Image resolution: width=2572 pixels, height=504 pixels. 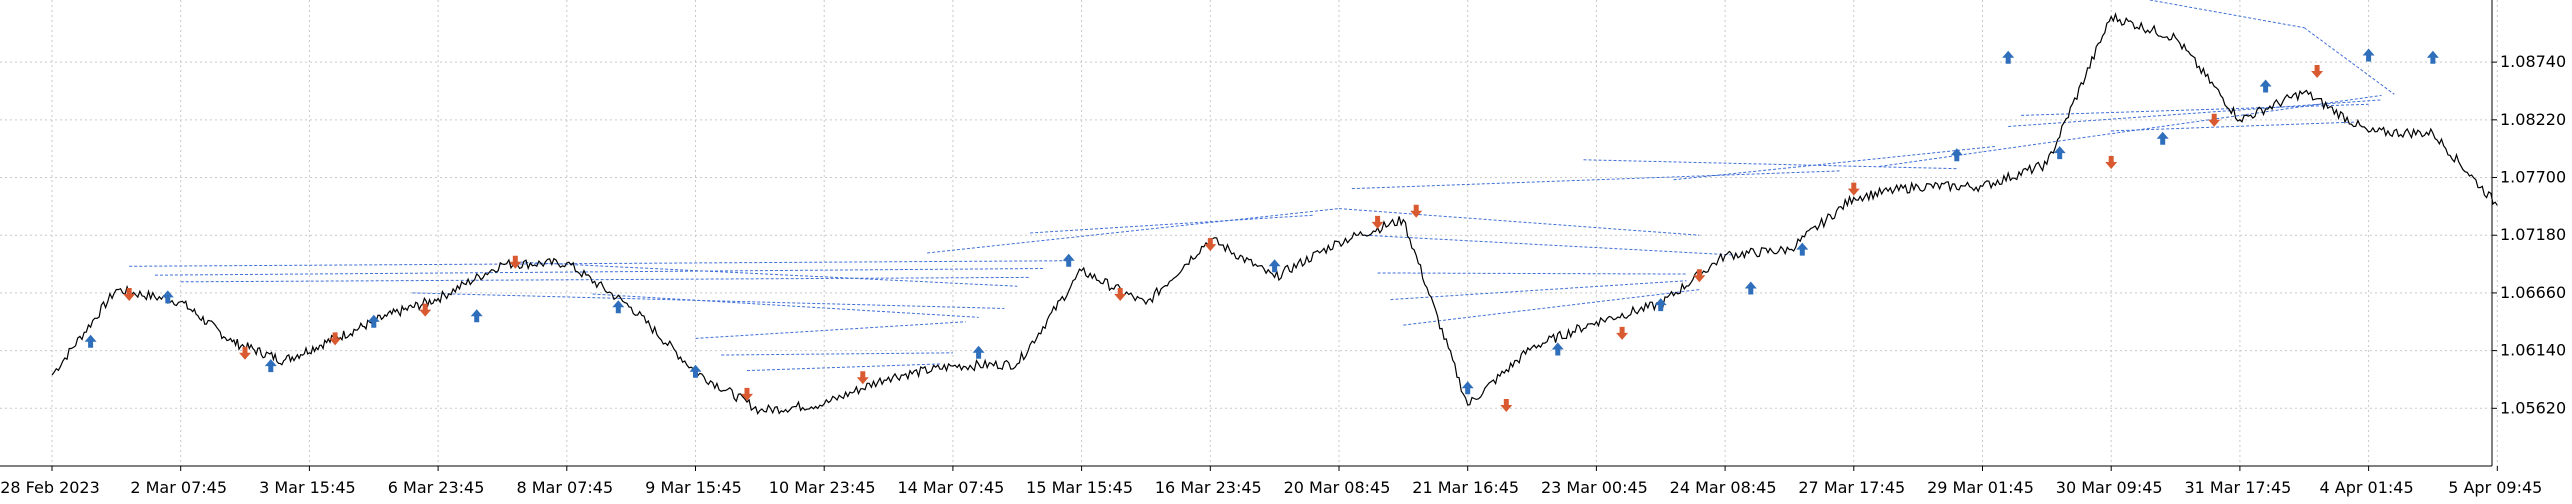 What do you see at coordinates (1465, 487) in the screenshot?
I see `time-tick-label: 21 Mar 16:45` at bounding box center [1465, 487].